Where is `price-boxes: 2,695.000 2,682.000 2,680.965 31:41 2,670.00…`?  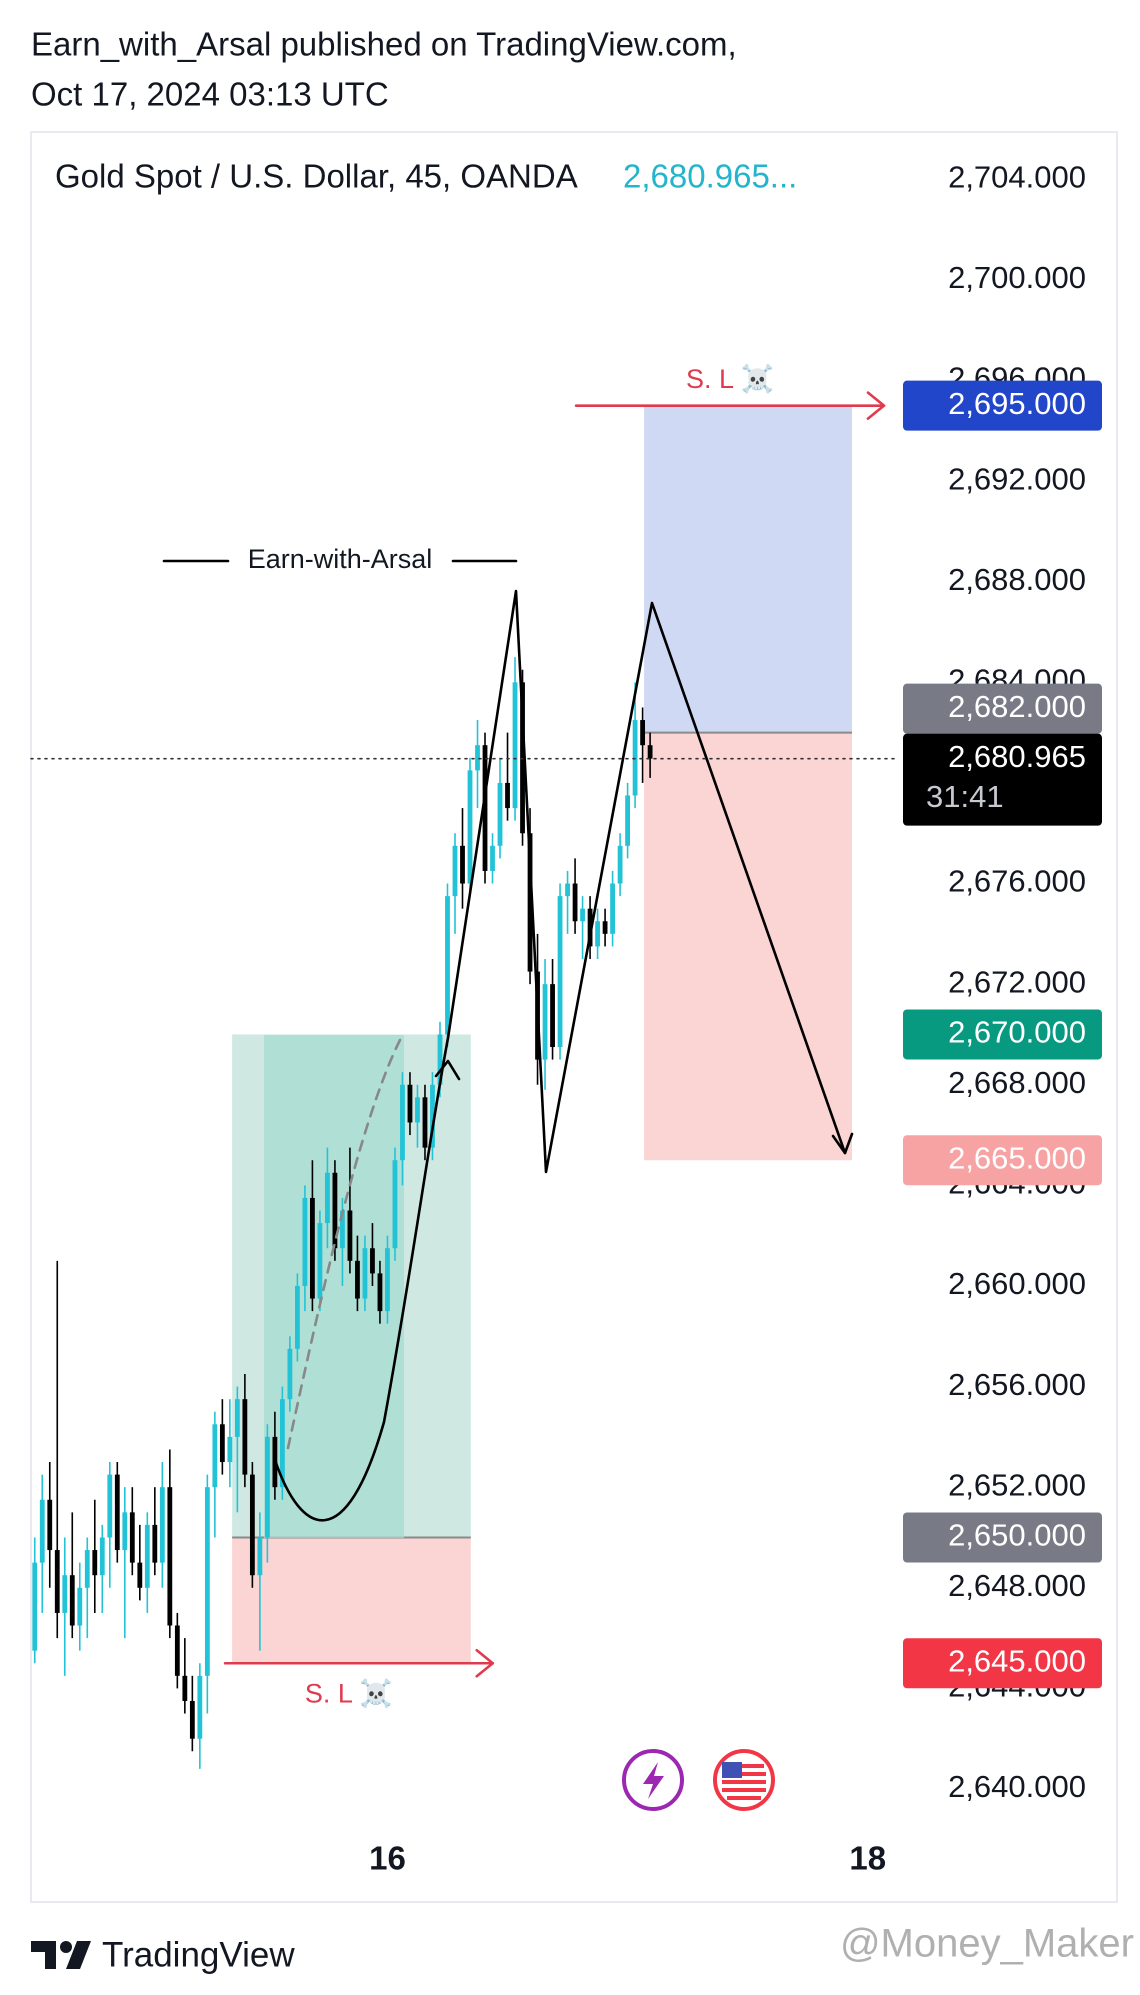 price-boxes: 2,695.000 2,682.000 2,680.965 31:41 2,670.00… is located at coordinates (1002, 1034).